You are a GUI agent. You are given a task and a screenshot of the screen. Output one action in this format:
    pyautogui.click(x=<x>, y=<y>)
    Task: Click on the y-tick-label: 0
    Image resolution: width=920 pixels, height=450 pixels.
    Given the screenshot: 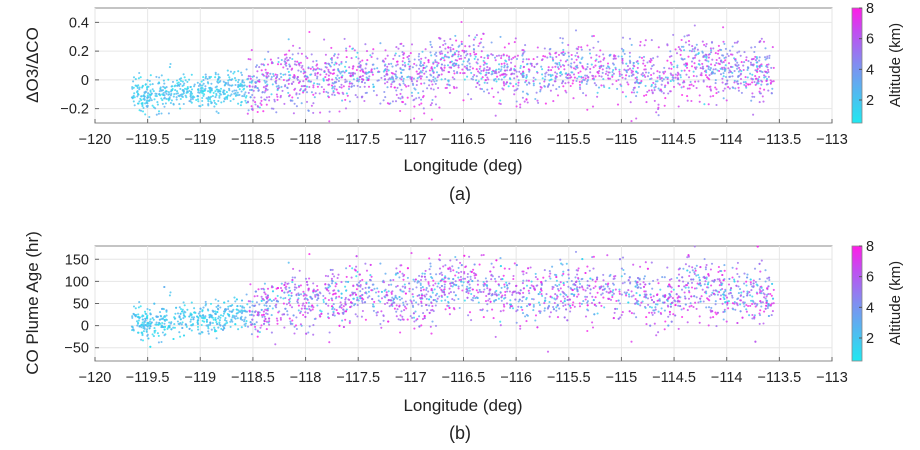 What is the action you would take?
    pyautogui.click(x=85, y=81)
    